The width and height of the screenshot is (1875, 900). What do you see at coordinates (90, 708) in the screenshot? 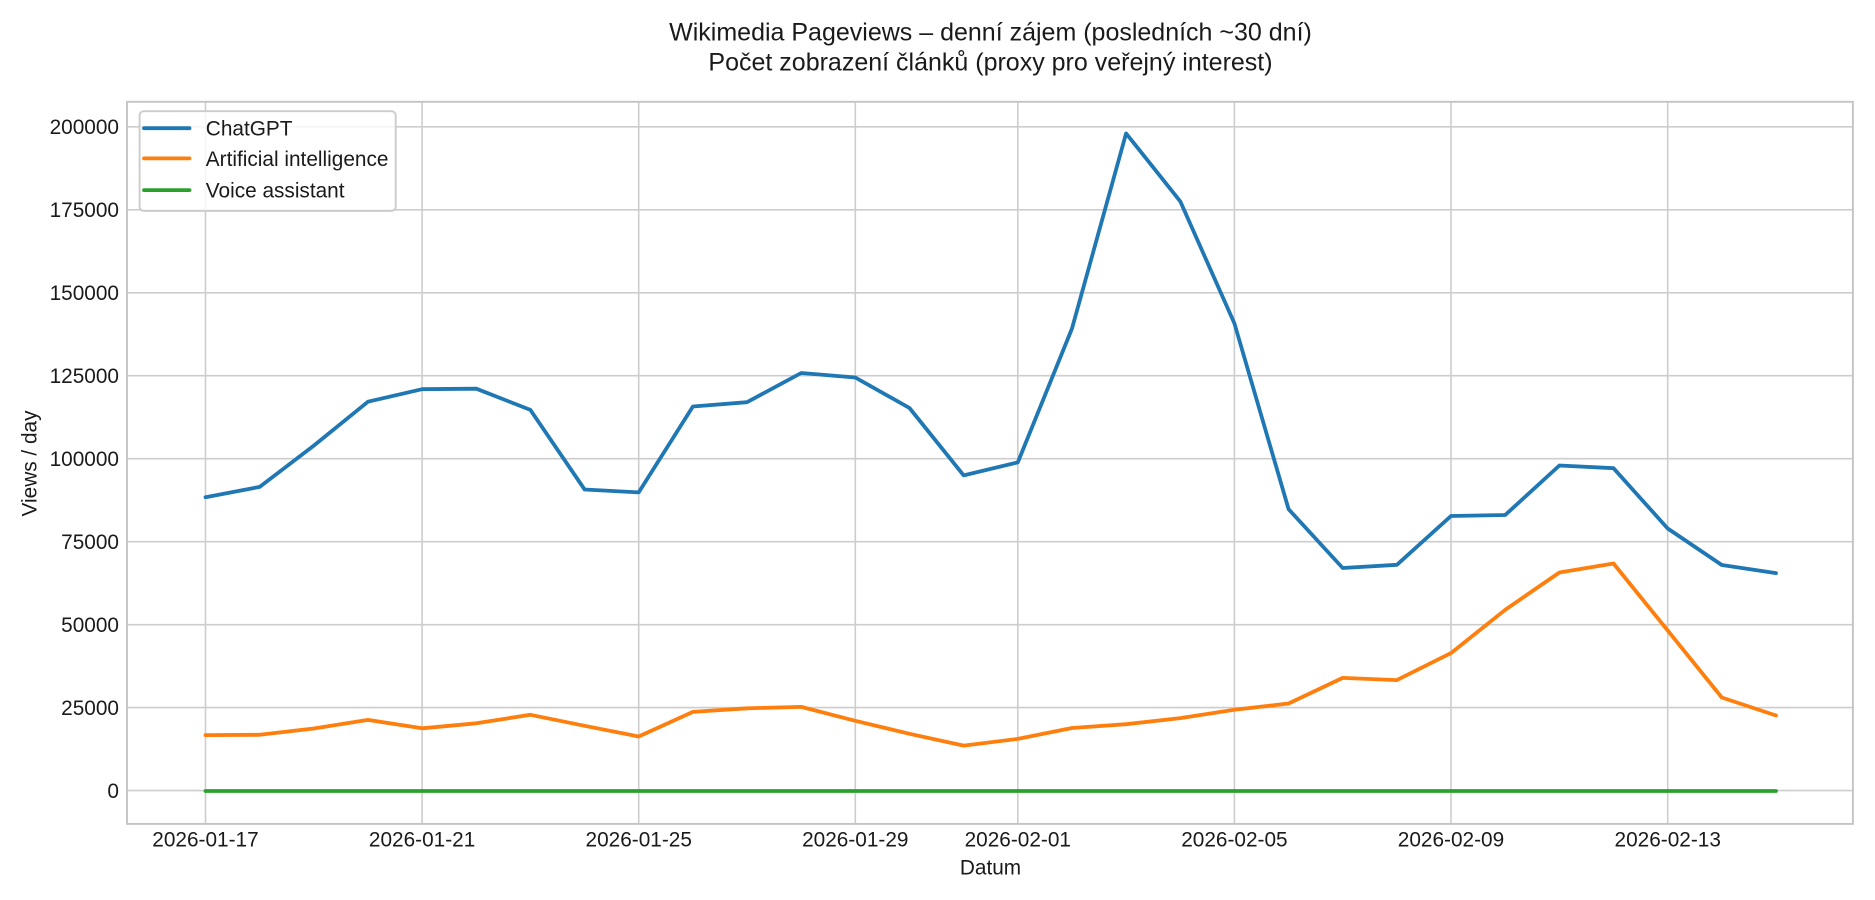
I see `svg-text: 25000` at bounding box center [90, 708].